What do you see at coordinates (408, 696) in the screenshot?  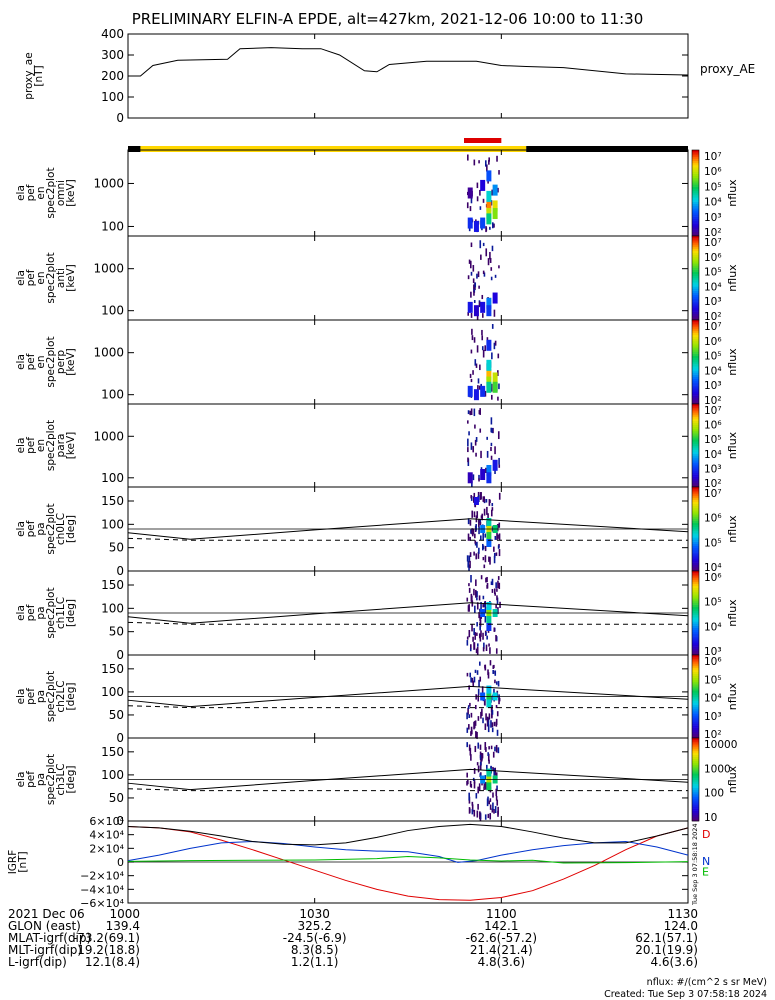 I see `lc-solid-line` at bounding box center [408, 696].